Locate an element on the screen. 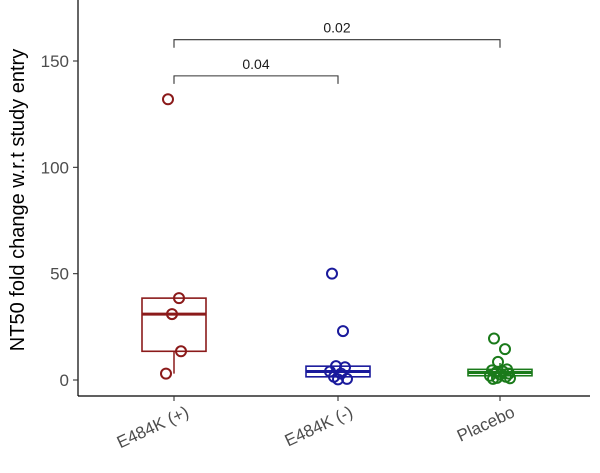 Image resolution: width=600 pixels, height=473 pixels. y-axis-title: NT50 fold change w.r.t study entry is located at coordinates (18, 200).